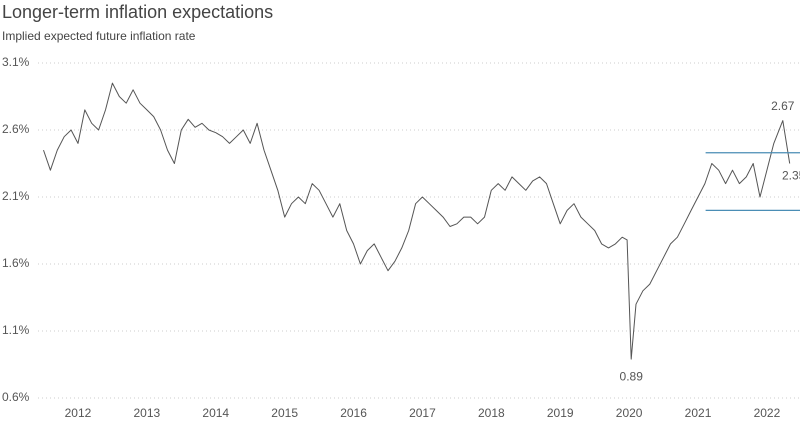 The image size is (800, 430). I want to click on y-tick-label: 1.1%, so click(16, 330).